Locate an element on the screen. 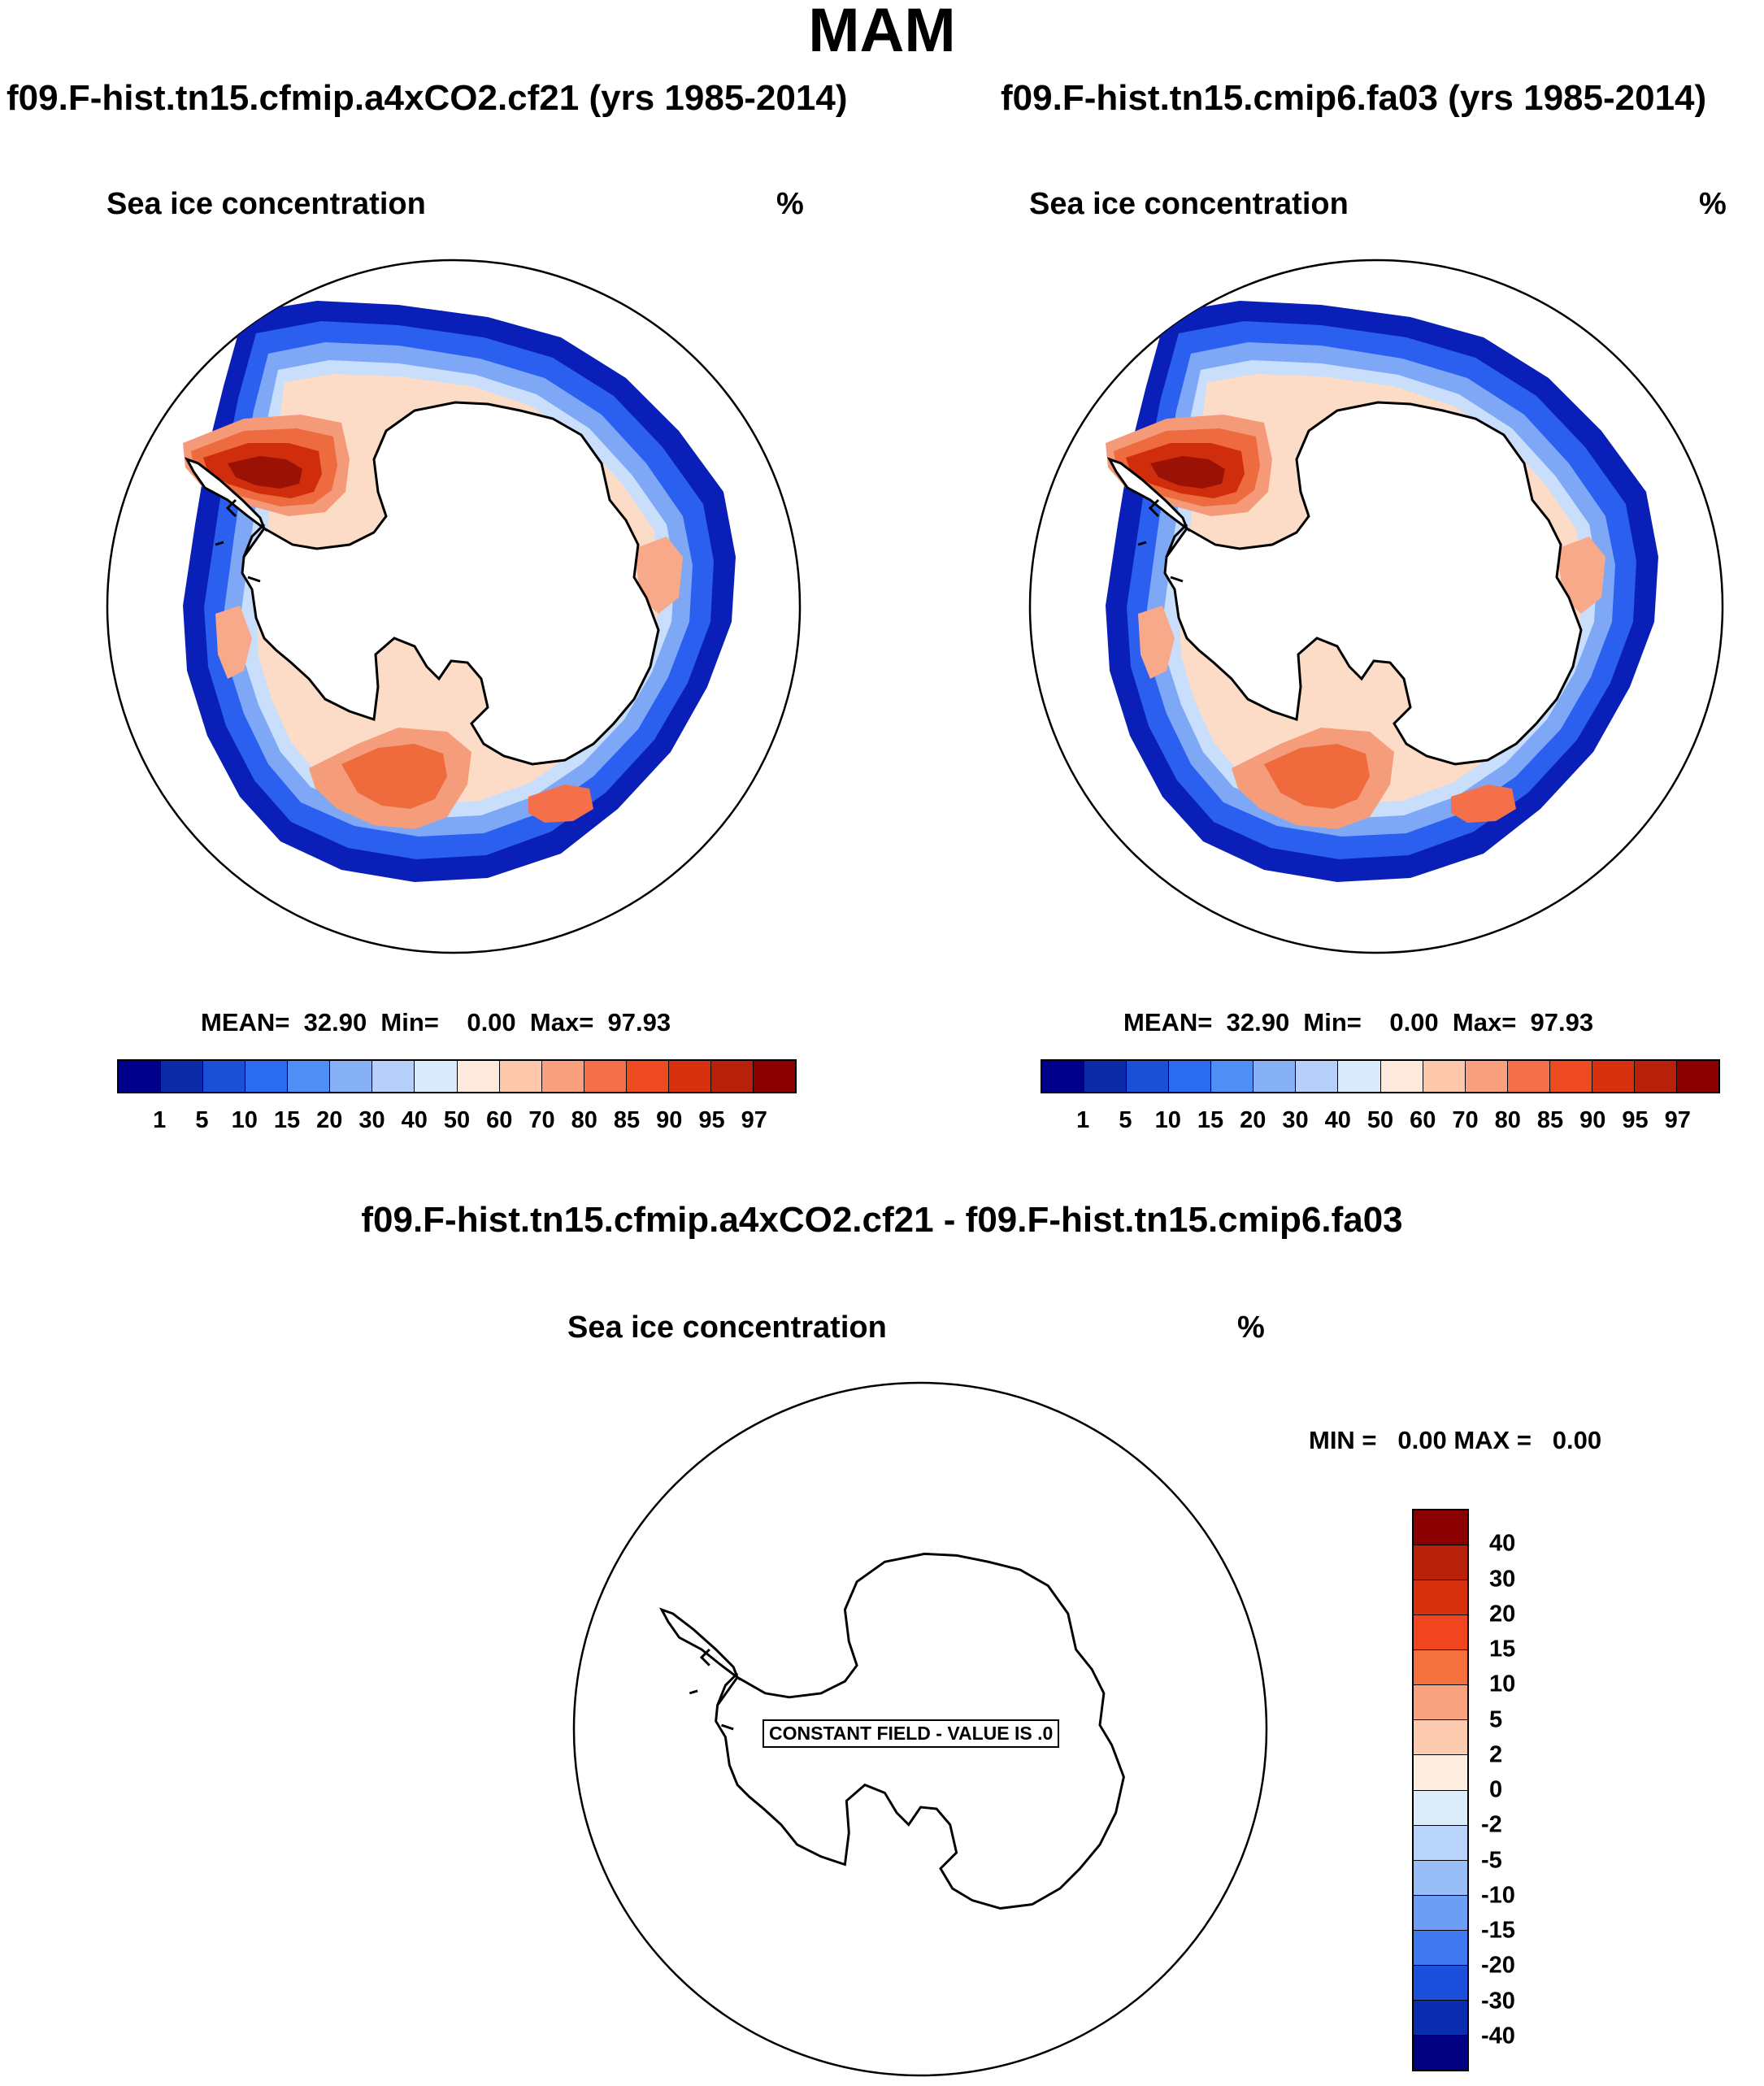  difference-colorbar-tick-label: -10 is located at coordinates (1498, 1895).